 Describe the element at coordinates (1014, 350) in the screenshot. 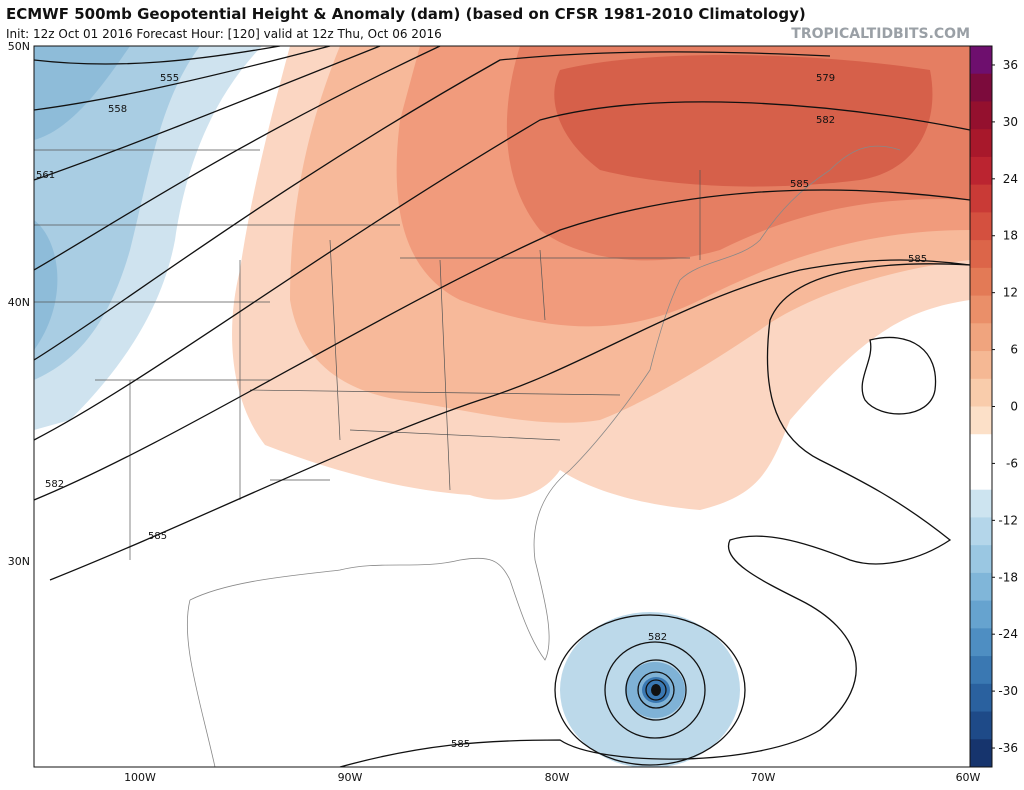

I see `colorbar-tick-label: 6` at that location.